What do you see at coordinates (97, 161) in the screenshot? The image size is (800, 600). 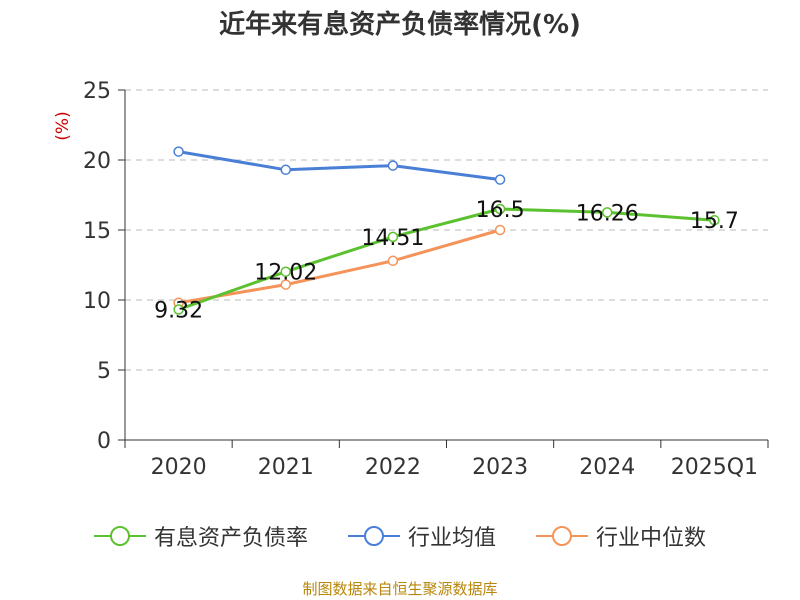 I see `y-tick-label: 20` at bounding box center [97, 161].